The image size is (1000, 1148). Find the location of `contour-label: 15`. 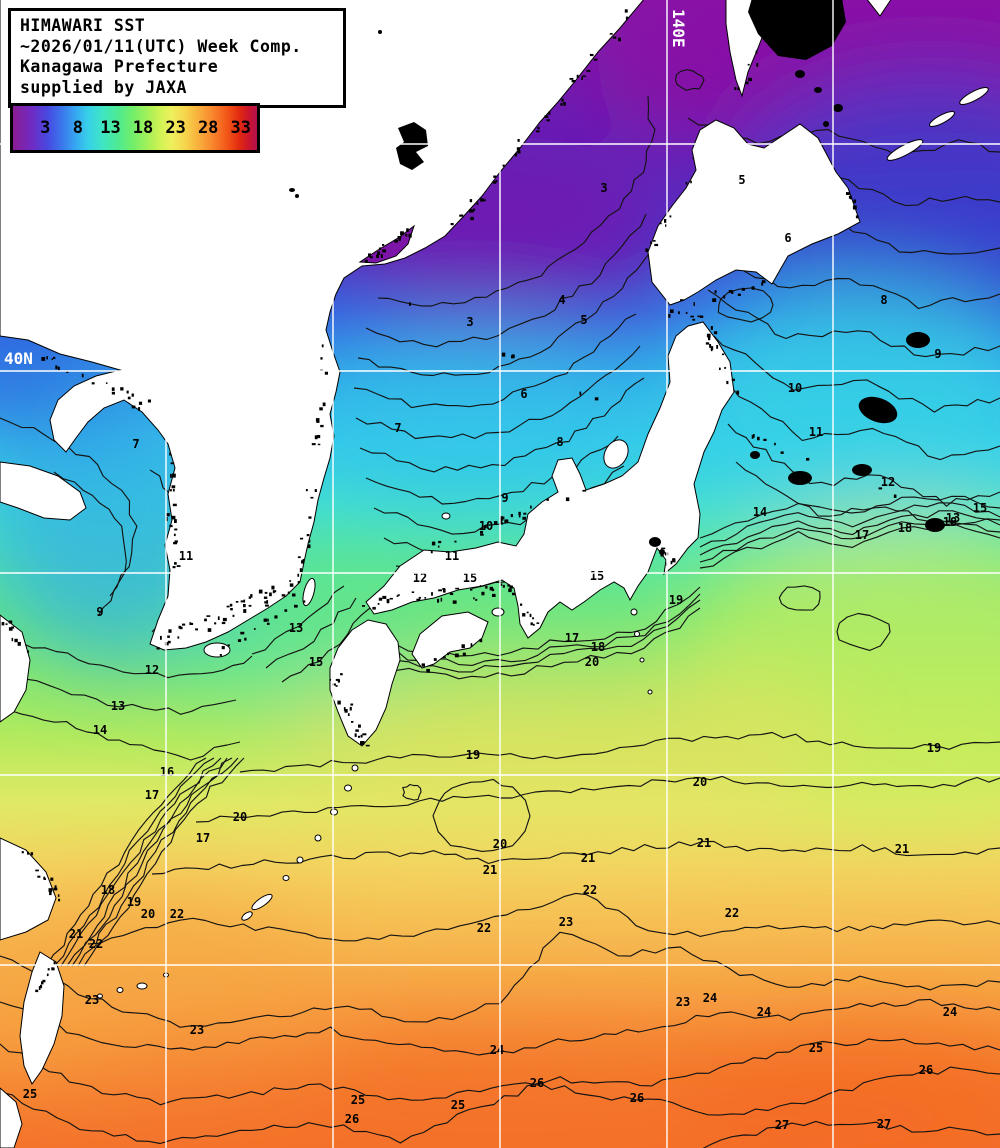

contour-label: 15 is located at coordinates (316, 662).